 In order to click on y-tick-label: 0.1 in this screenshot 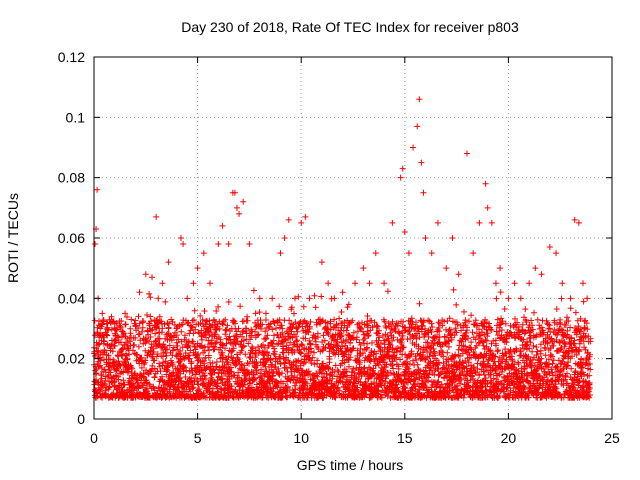, I will do `click(76, 117)`.